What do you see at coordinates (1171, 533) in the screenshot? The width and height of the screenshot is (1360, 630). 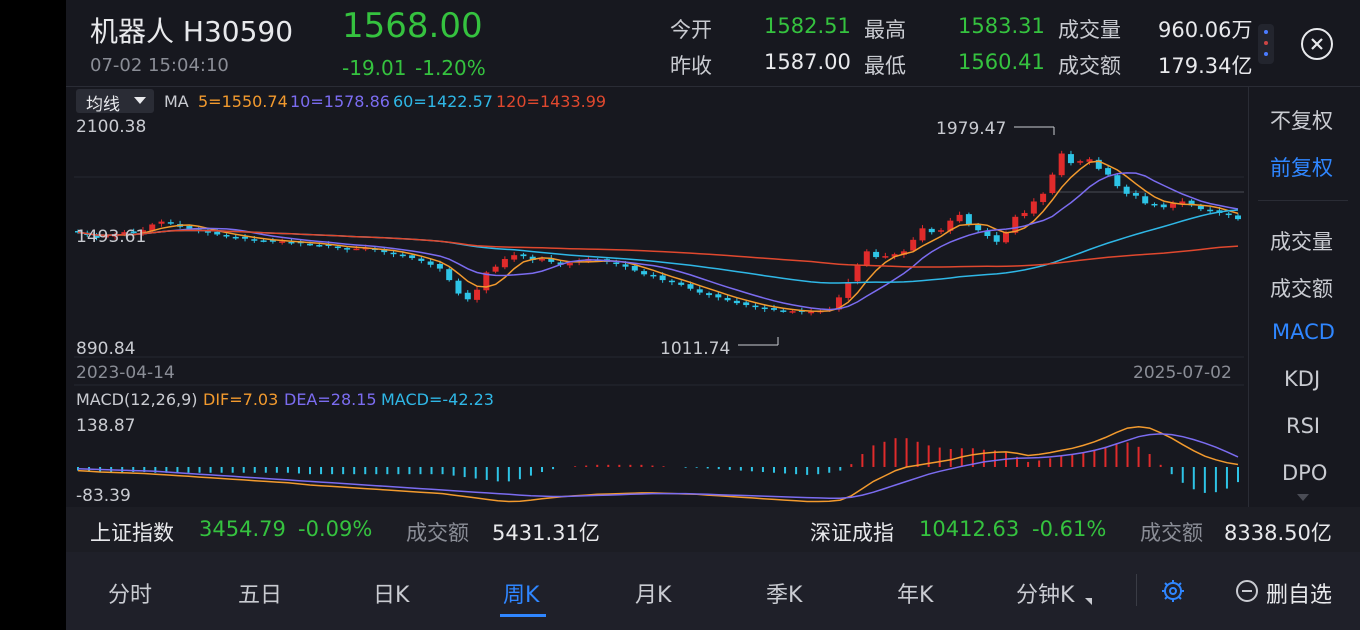 I see `sz-amount-label: 成交额` at bounding box center [1171, 533].